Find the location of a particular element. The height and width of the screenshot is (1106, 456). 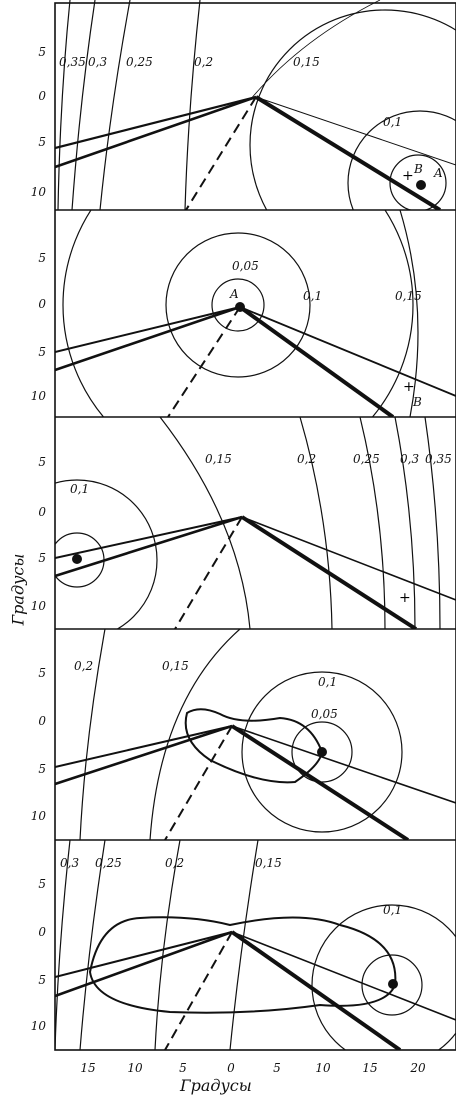

y-axis-title: Градусы is located at coordinates (19, 595).